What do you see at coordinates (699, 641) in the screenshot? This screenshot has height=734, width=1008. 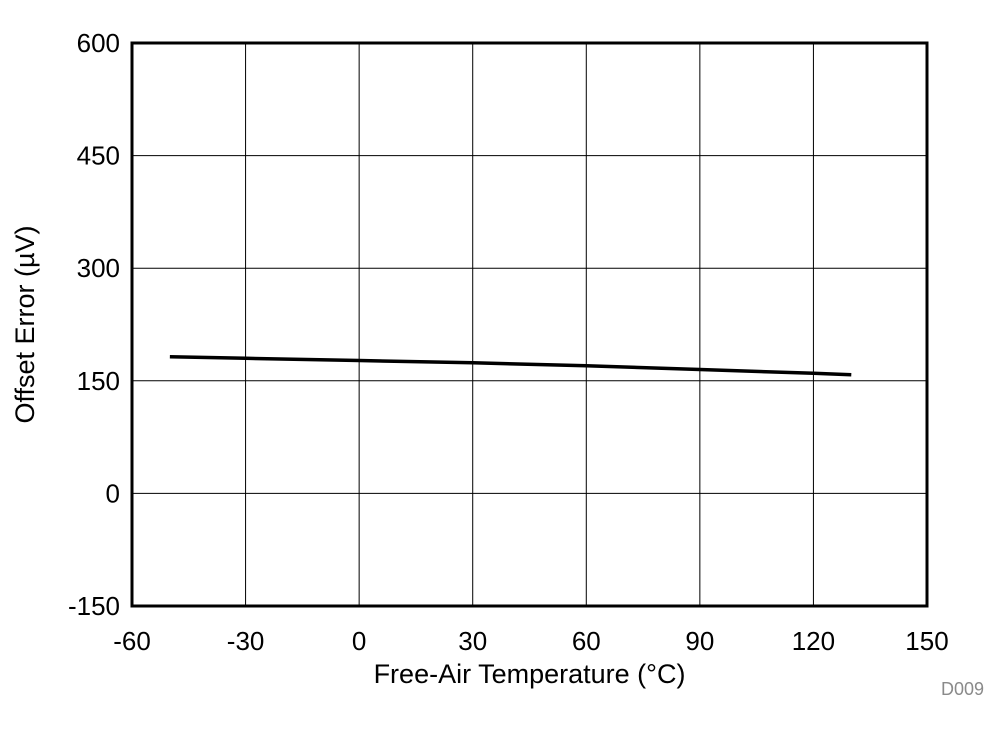 I see `x-tick-label: 90` at bounding box center [699, 641].